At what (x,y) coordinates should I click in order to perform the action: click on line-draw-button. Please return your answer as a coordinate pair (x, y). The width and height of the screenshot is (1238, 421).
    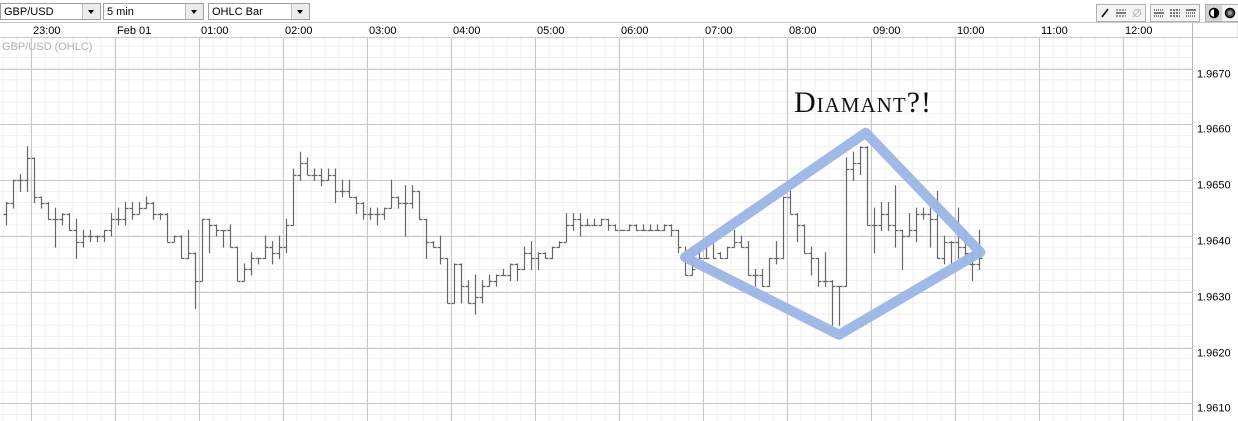
    Looking at the image, I should click on (1105, 13).